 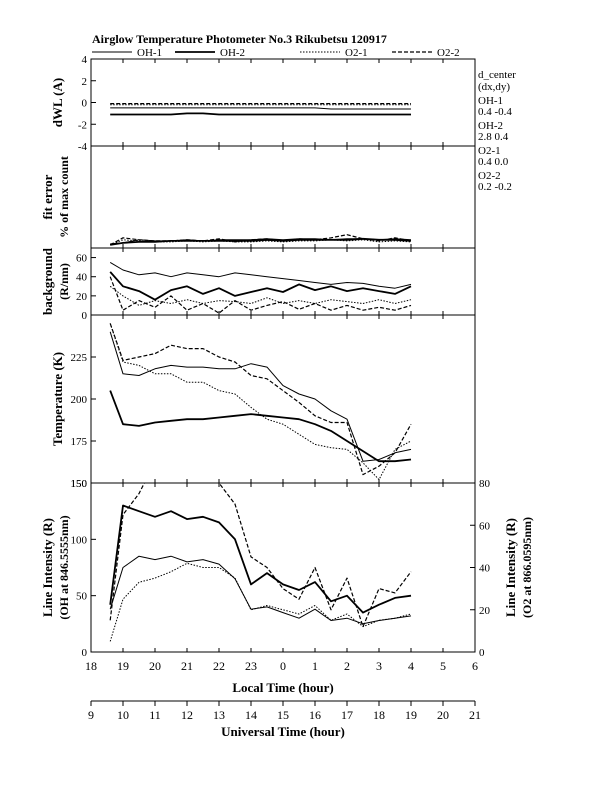 I want to click on x-tick-label-local: 20, so click(x=155, y=666).